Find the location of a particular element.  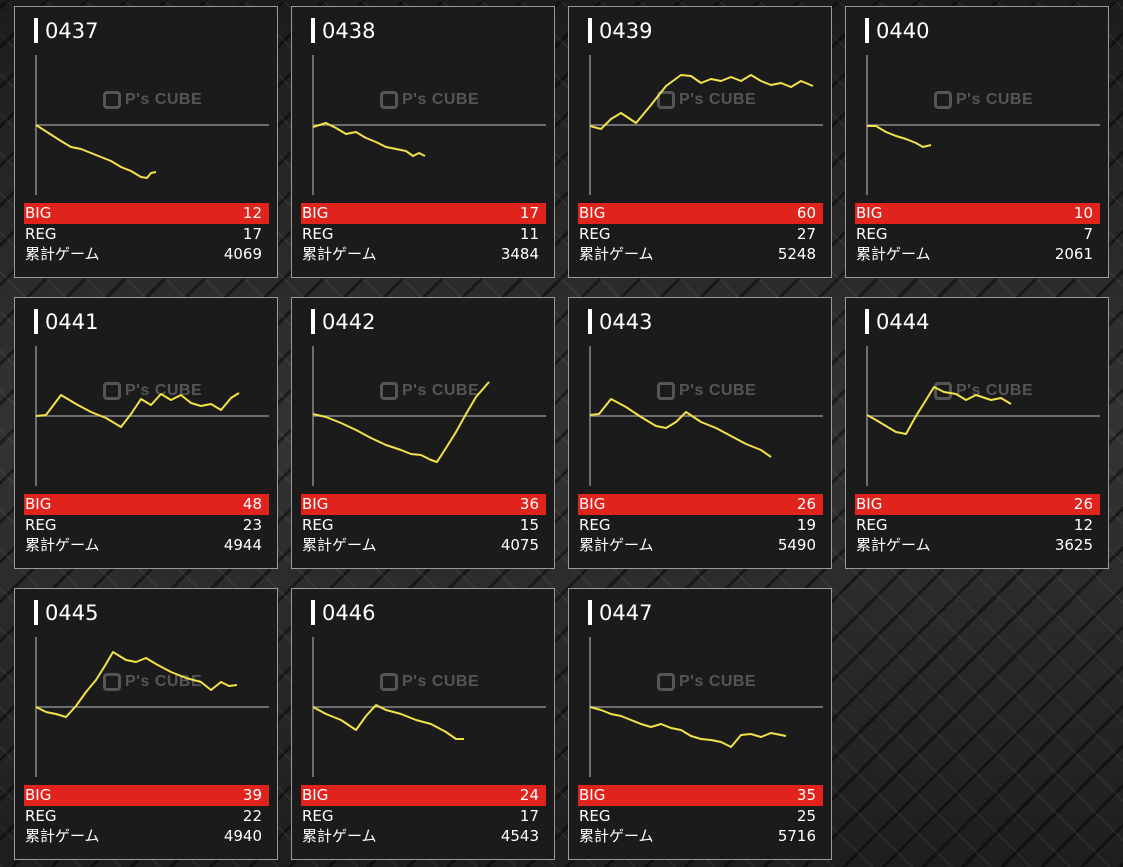

machine-number: 0441 is located at coordinates (72, 322).